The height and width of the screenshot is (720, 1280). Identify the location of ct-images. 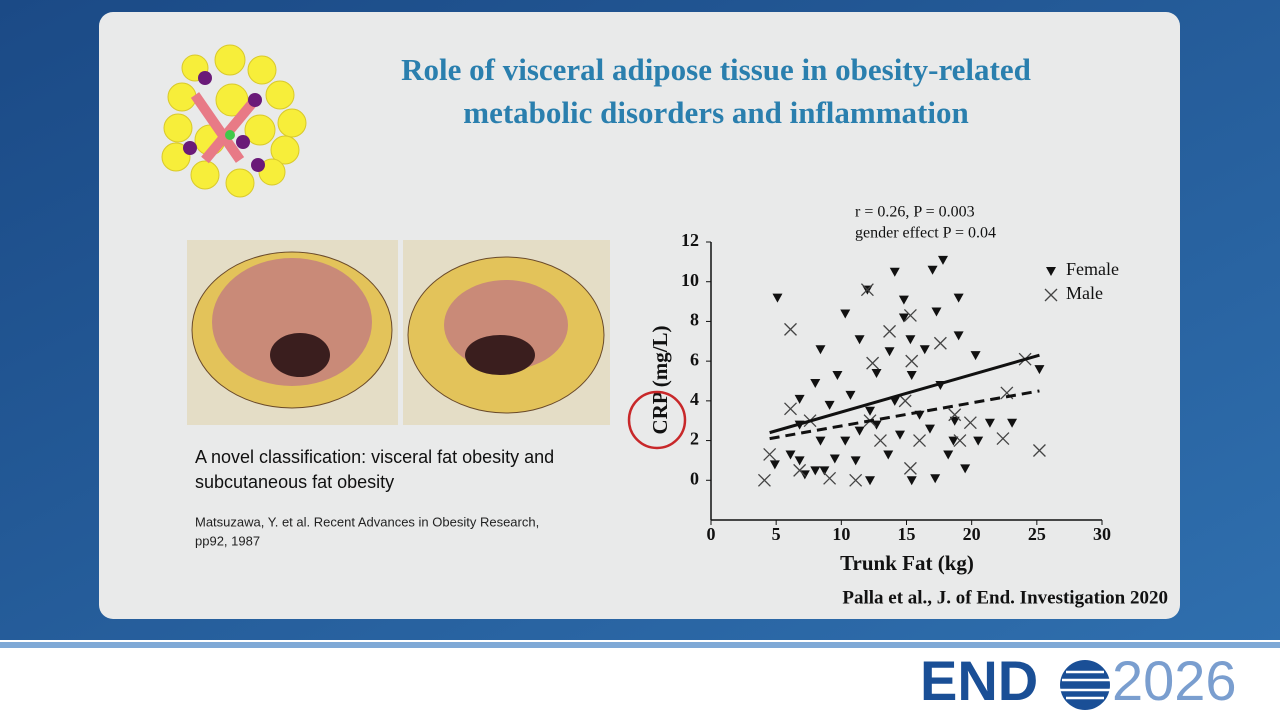
(398, 332).